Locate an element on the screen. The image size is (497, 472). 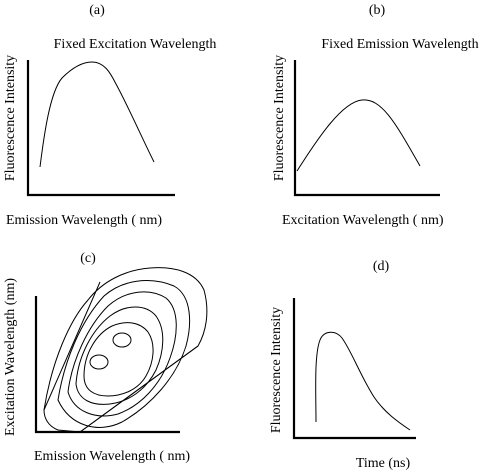
panel-c-tag: (c) is located at coordinates (88, 258).